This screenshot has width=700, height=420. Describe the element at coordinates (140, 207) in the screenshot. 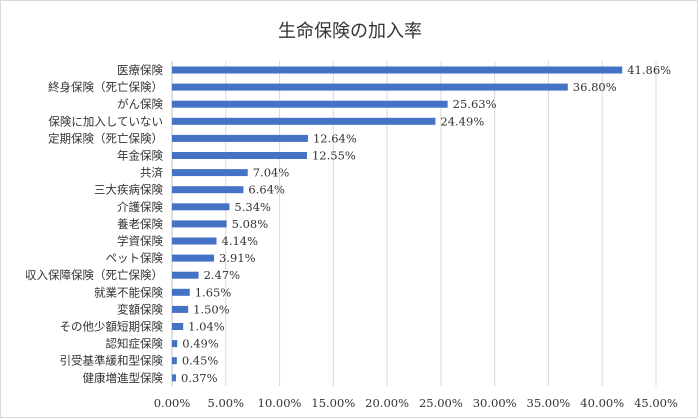

I see `category-label: 介護保険` at that location.